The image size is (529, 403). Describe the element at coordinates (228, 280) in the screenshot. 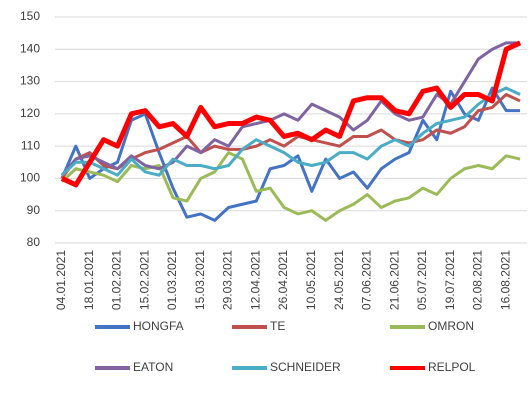

I see `x-tick-label: 29.03.2021` at that location.